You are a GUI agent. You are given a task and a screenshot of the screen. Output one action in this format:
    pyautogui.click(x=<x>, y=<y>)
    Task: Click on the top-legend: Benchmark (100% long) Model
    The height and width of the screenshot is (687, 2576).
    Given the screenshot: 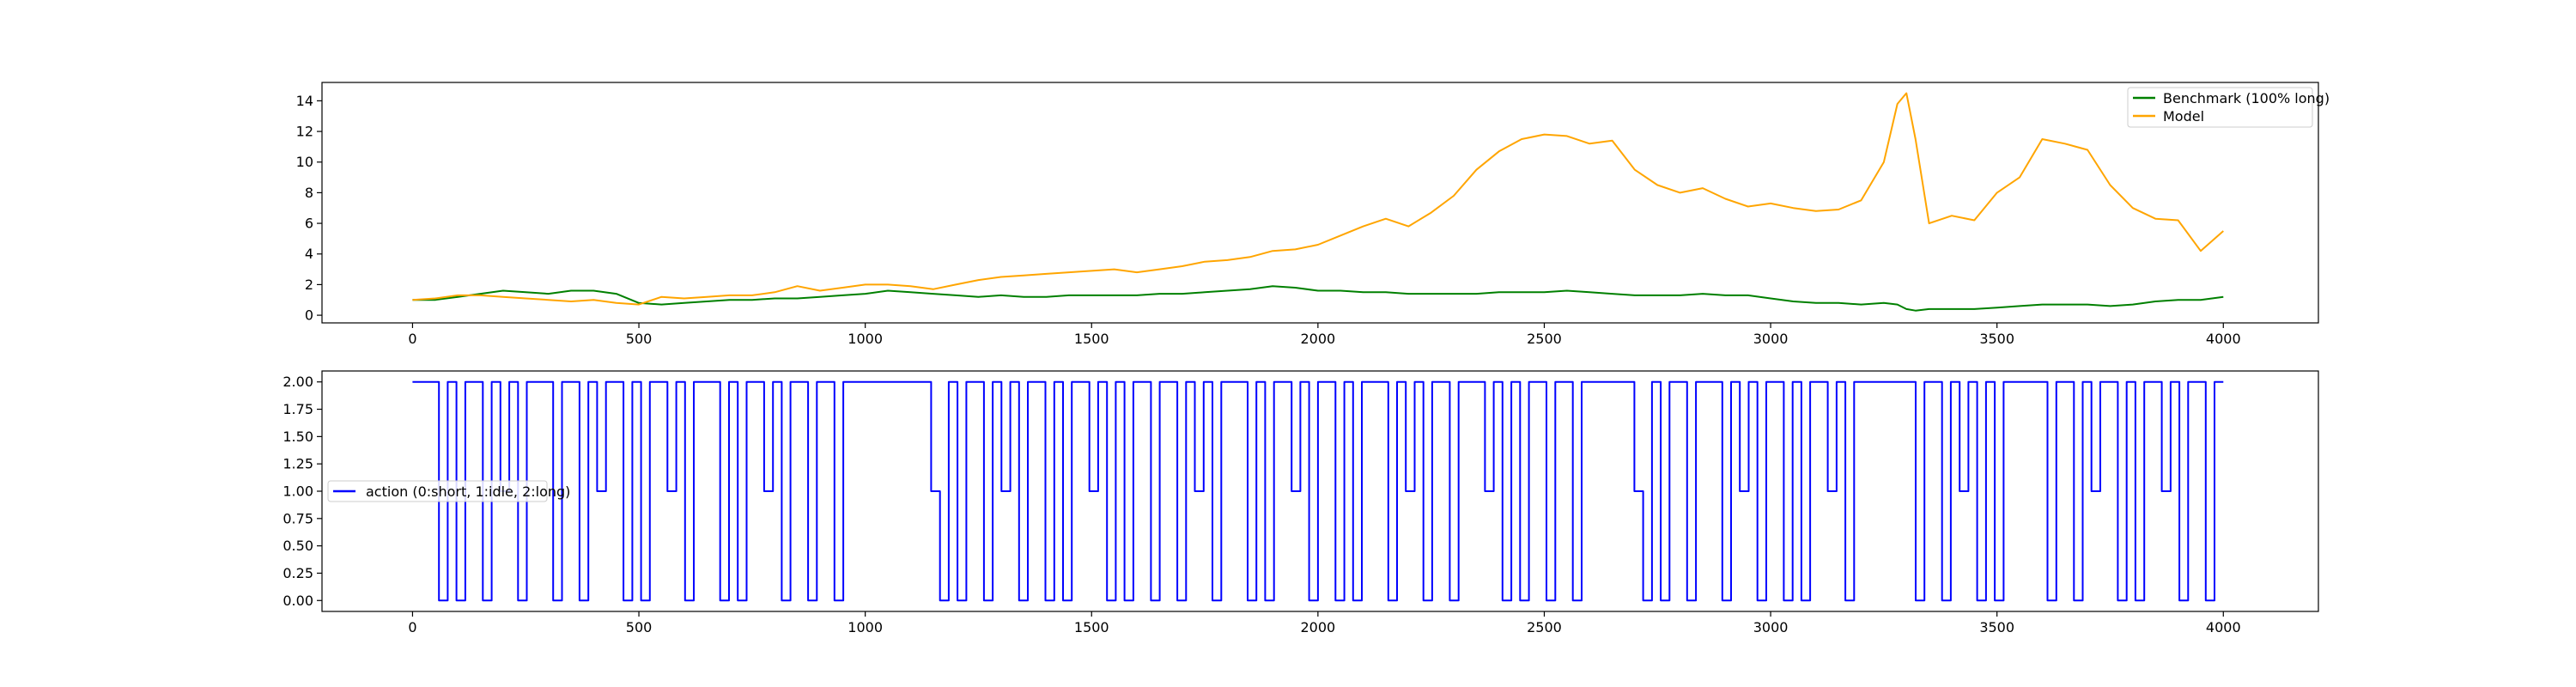 What is the action you would take?
    pyautogui.click(x=2229, y=107)
    